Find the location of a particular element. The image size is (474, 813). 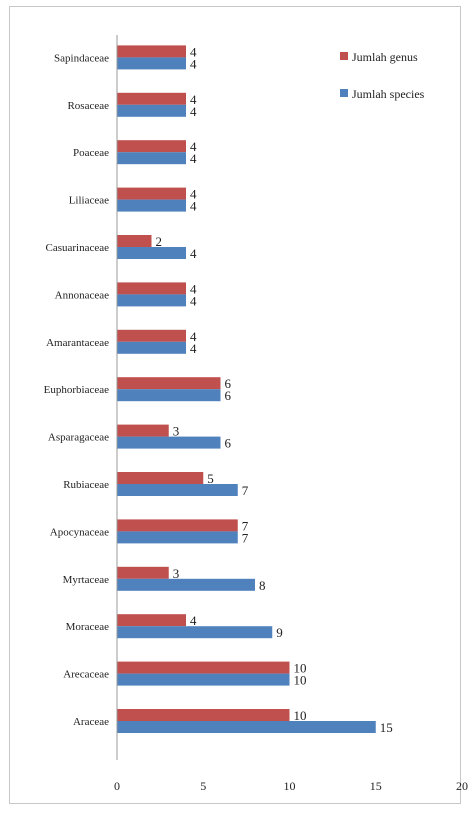

value-label-genus-euphorbiaceae: 6 is located at coordinates (228, 383).